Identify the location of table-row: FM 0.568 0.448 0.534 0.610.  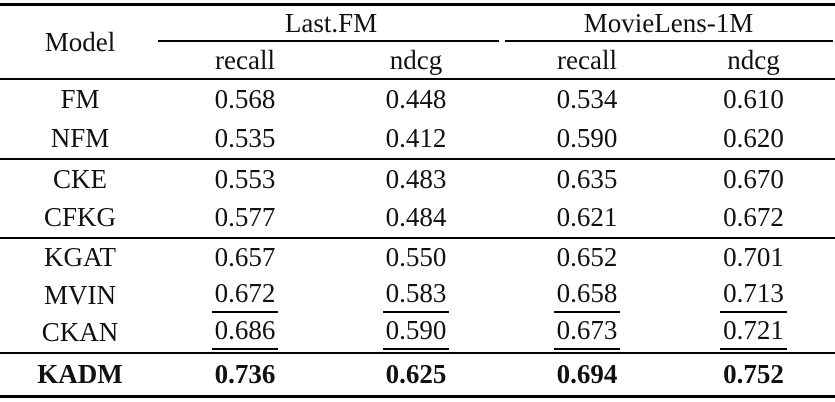
(417, 99).